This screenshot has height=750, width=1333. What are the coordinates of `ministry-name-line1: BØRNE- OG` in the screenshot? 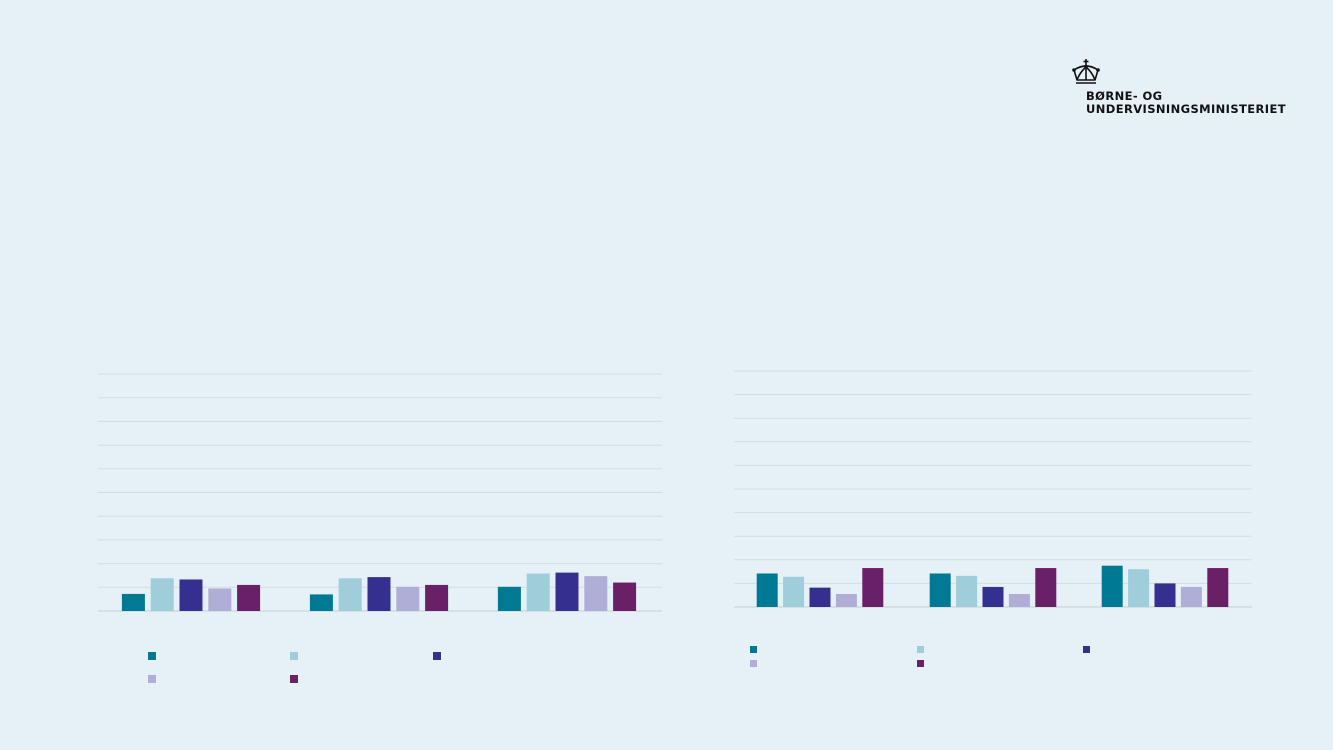 It's located at (1124, 96).